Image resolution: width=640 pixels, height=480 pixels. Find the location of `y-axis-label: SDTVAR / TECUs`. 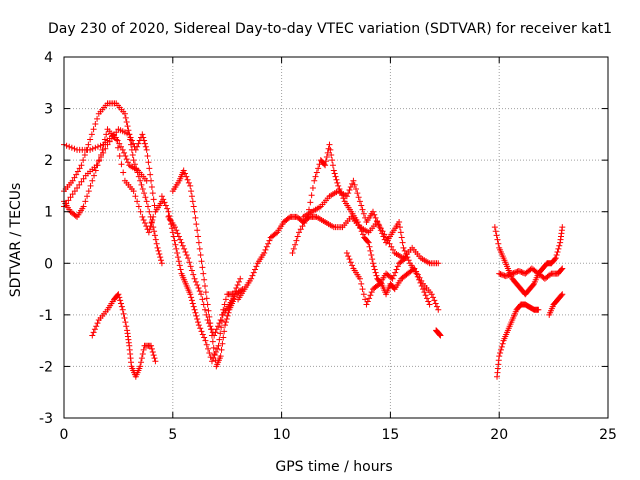

y-axis-label: SDTVAR / TECUs is located at coordinates (16, 240).